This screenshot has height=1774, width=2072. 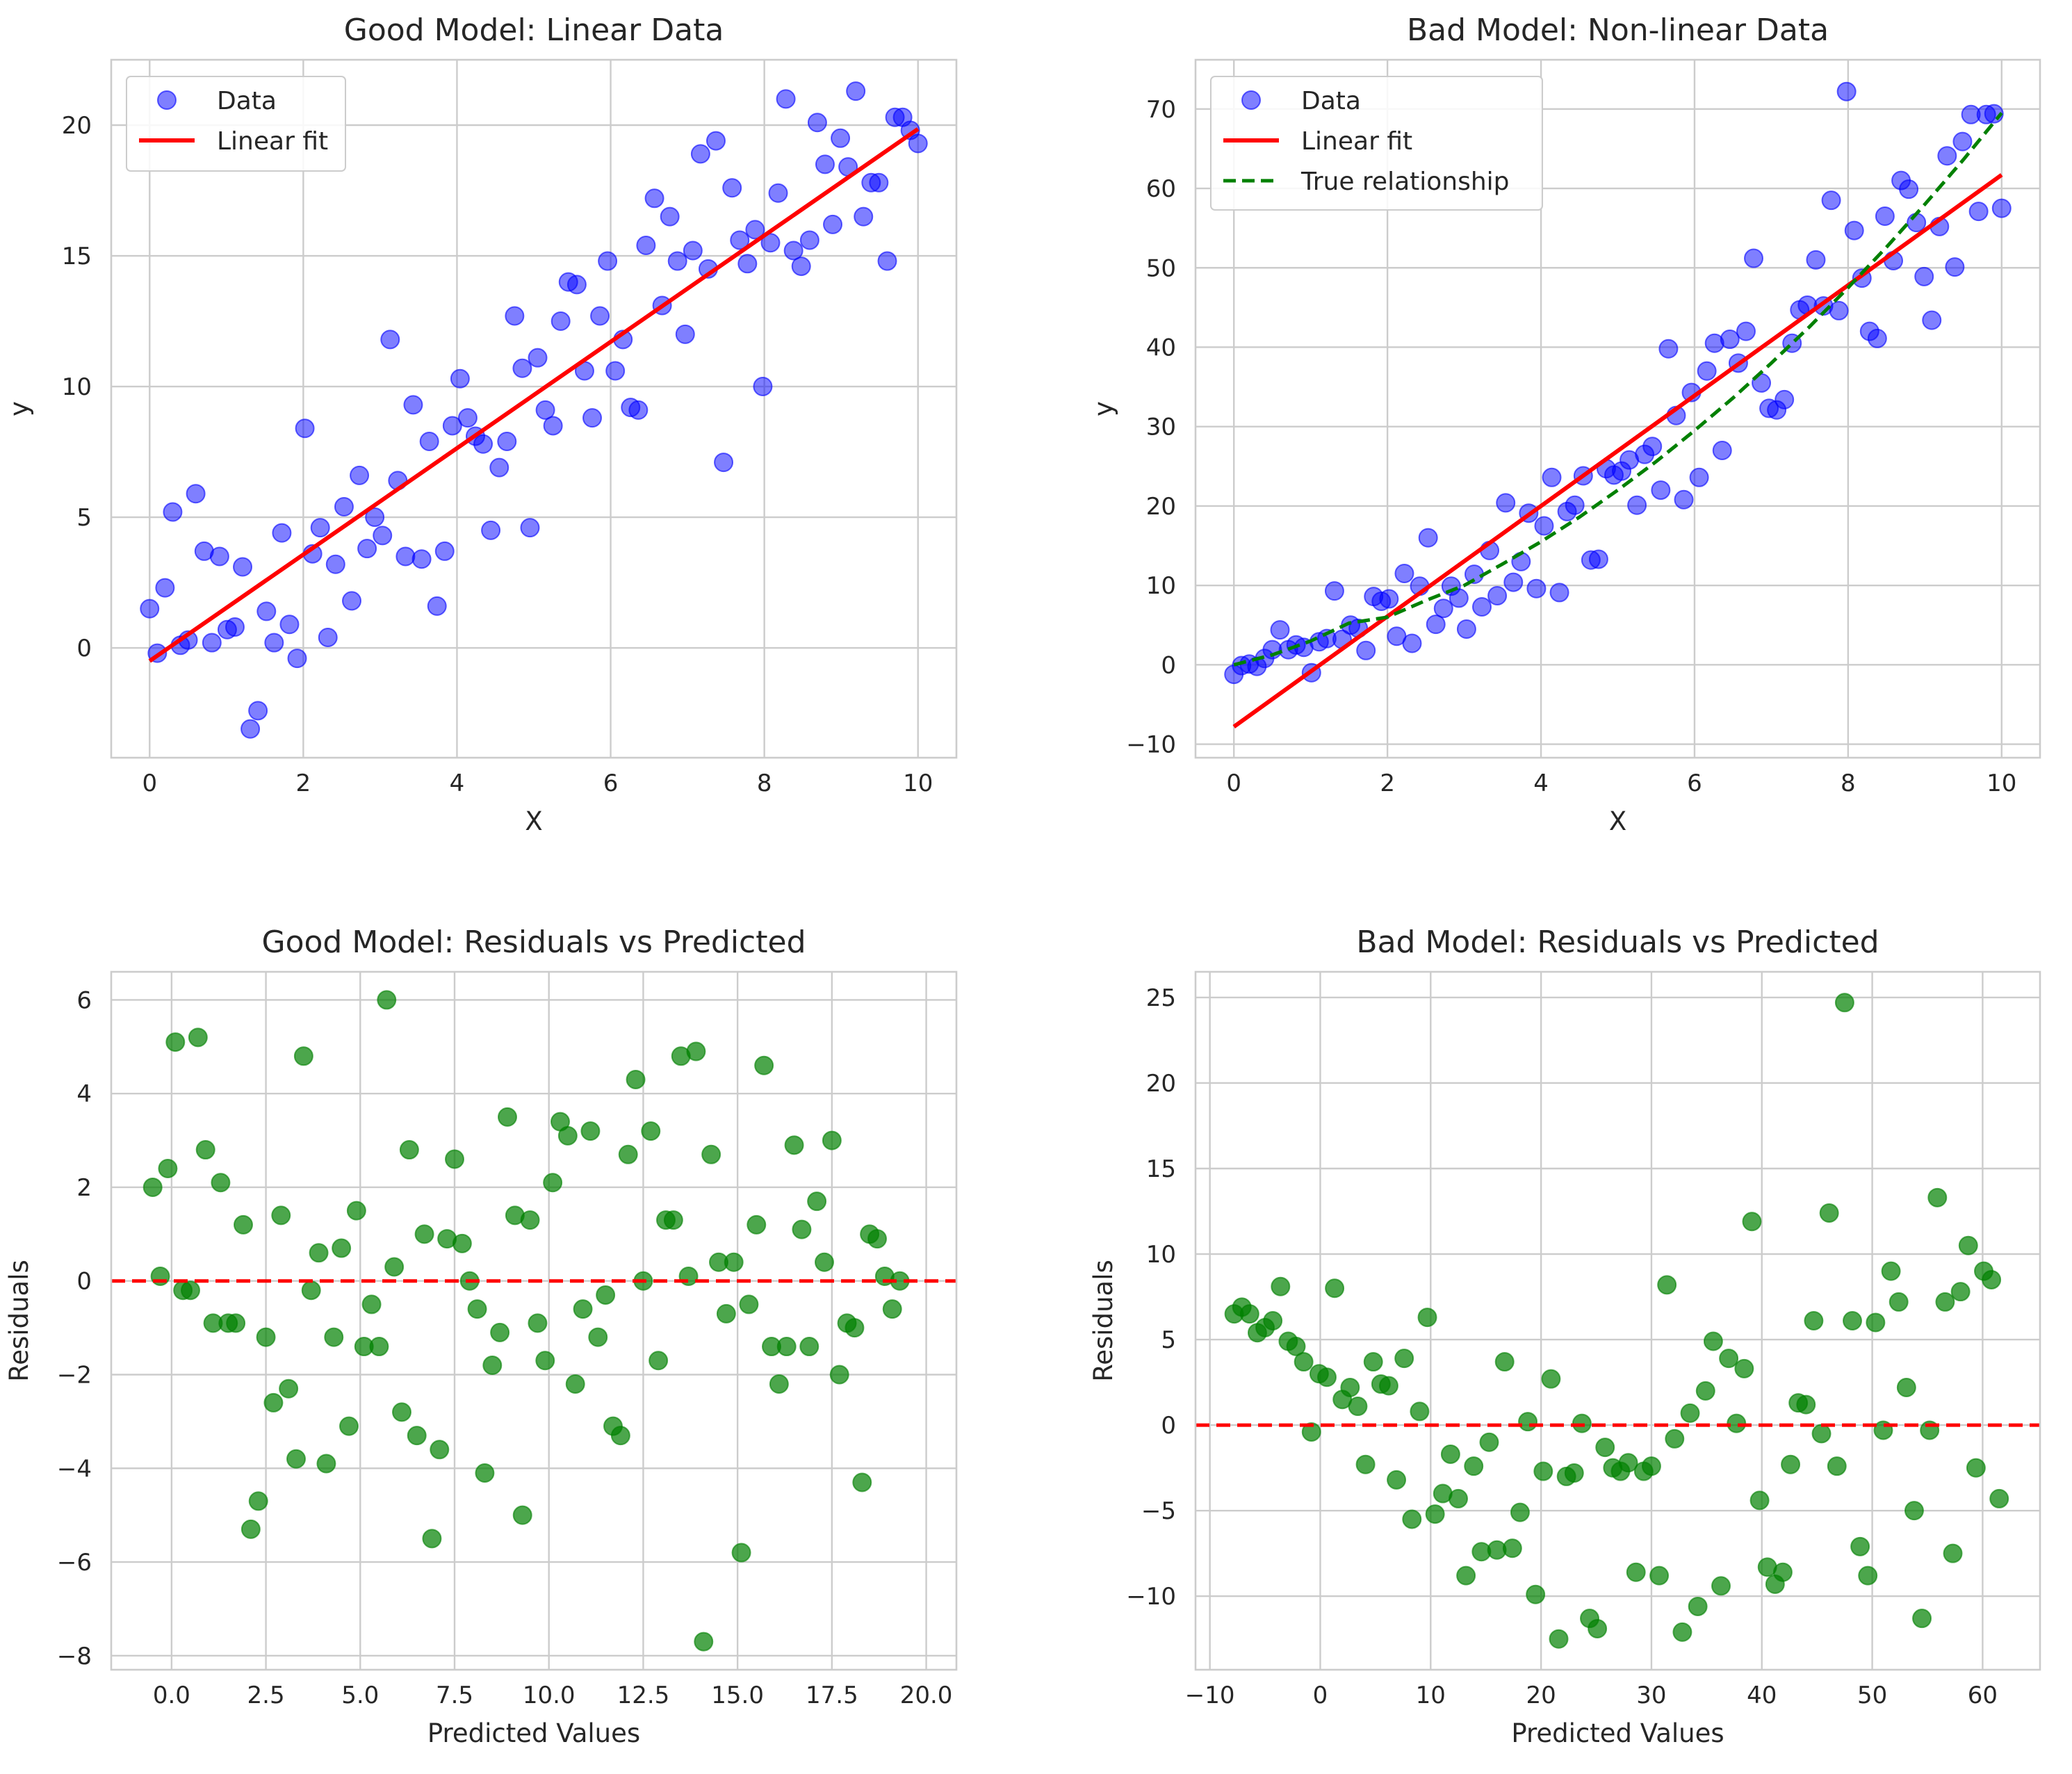 What do you see at coordinates (84, 1094) in the screenshot?
I see `y-tick-label: 4` at bounding box center [84, 1094].